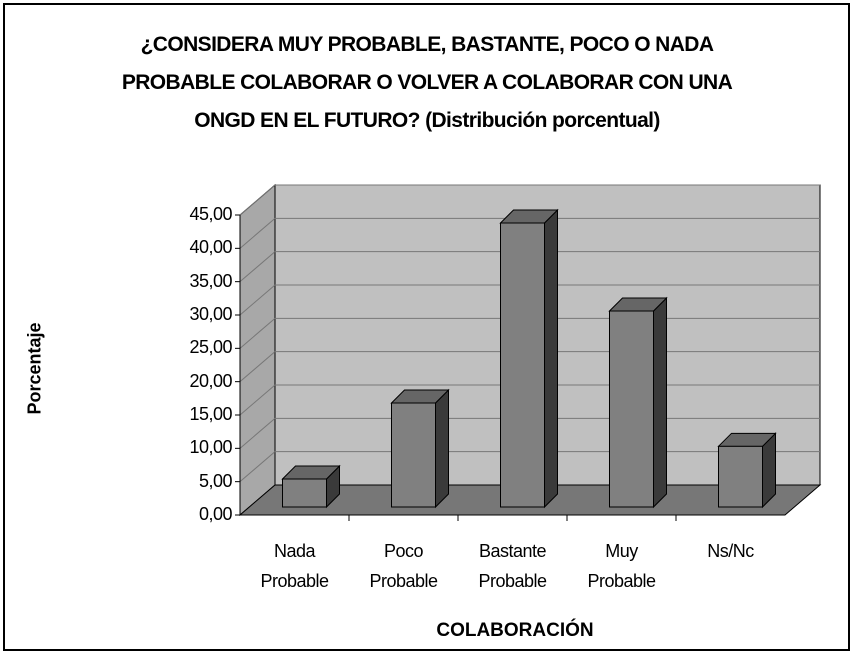  Describe the element at coordinates (515, 630) in the screenshot. I see `x-axis-label: COLABORACIÓN` at that location.